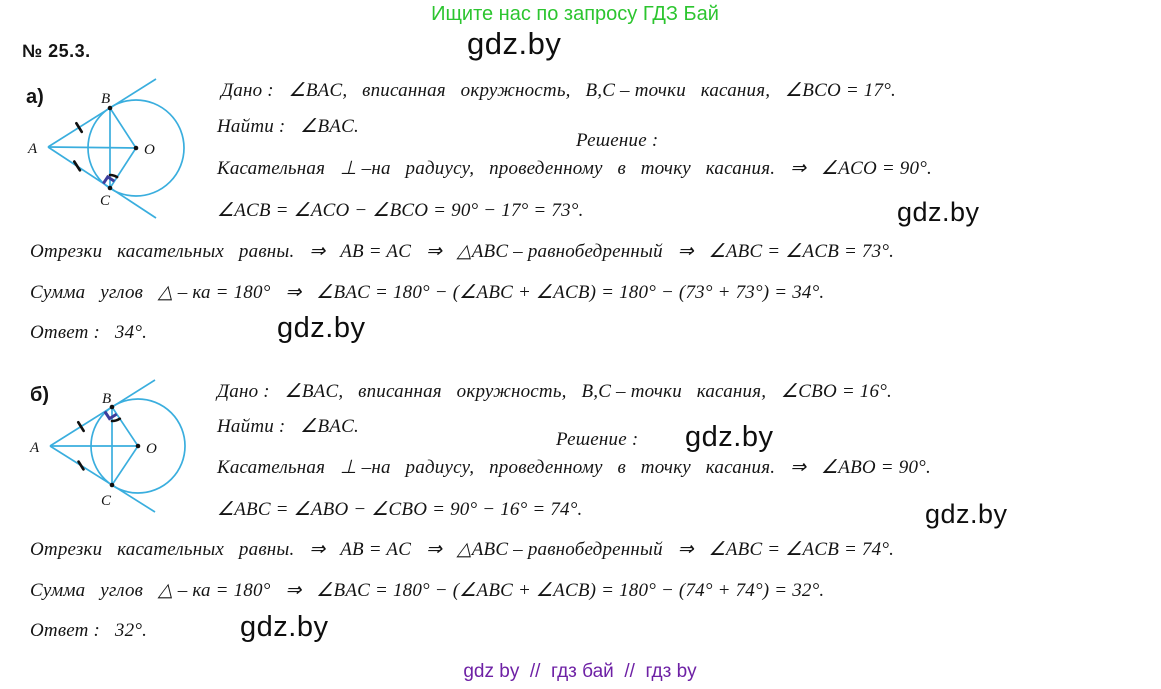 This screenshot has width=1161, height=689. Describe the element at coordinates (580, 671) in the screenshot. I see `footer-site-links: gdz by // гдз бай // гдз by` at that location.